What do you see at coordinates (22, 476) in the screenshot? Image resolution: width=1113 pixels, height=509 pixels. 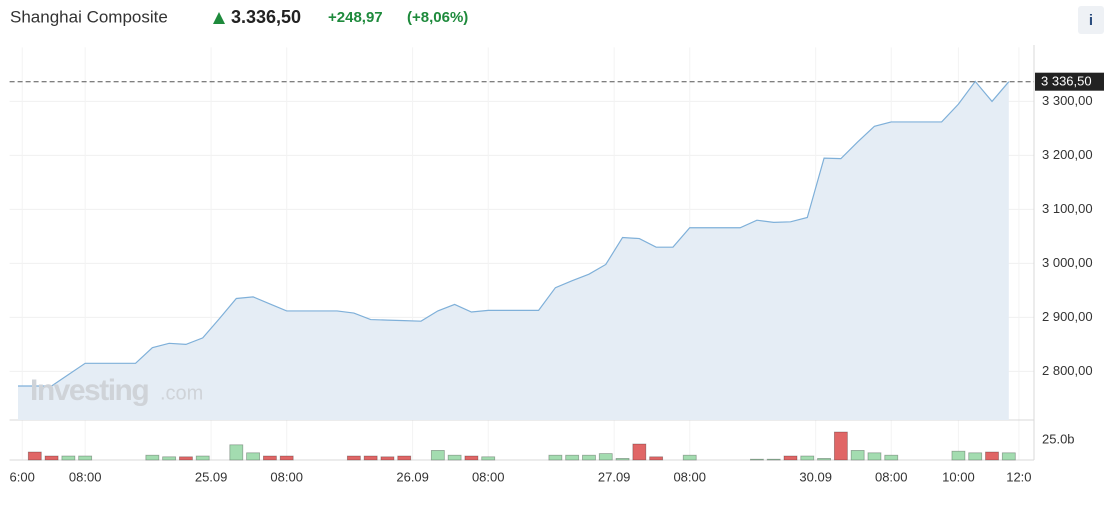 I see `x-tick-label: 6:00` at bounding box center [22, 476].